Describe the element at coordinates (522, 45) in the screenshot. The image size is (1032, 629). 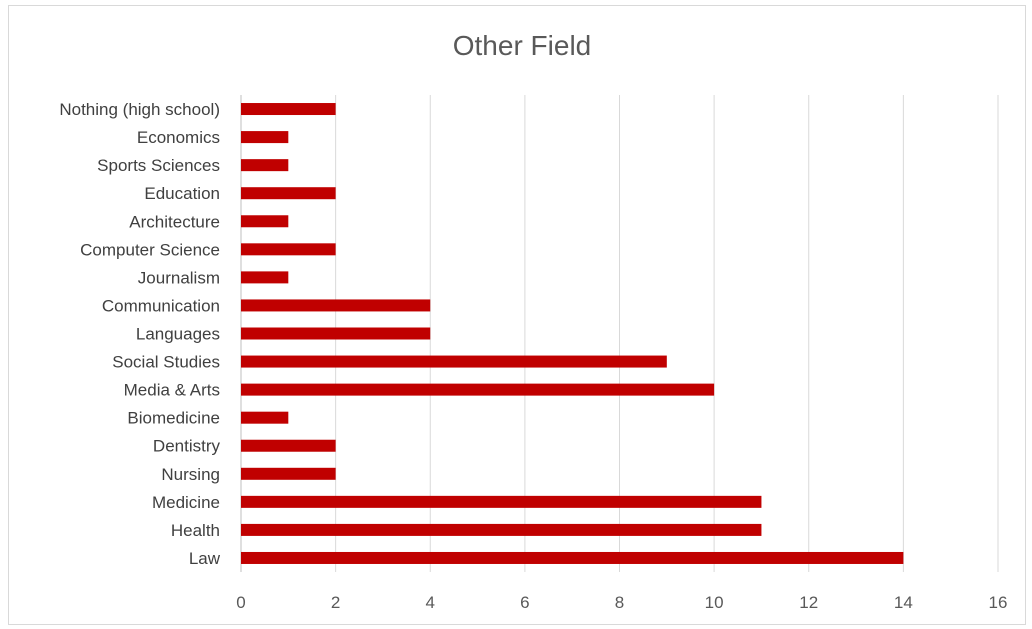
I see `chart-title: Other Field` at that location.